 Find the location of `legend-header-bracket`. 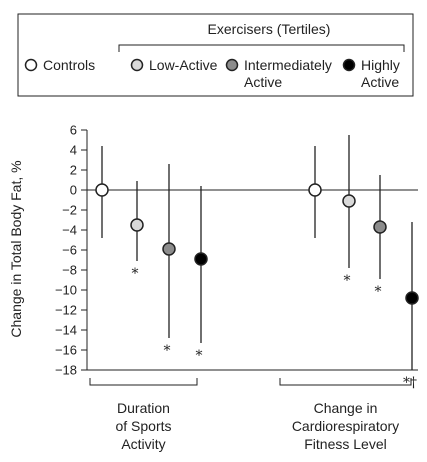

legend-header-bracket is located at coordinates (261, 48).